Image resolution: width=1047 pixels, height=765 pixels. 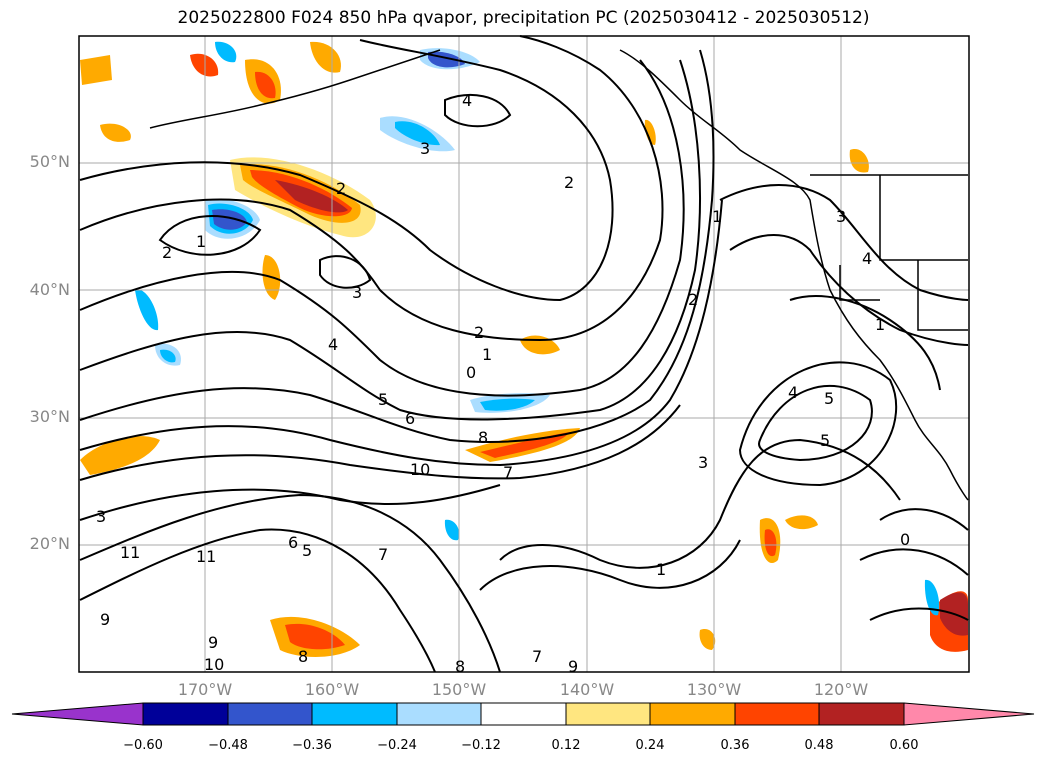 I want to click on lon-label: 130°W, so click(x=714, y=689).